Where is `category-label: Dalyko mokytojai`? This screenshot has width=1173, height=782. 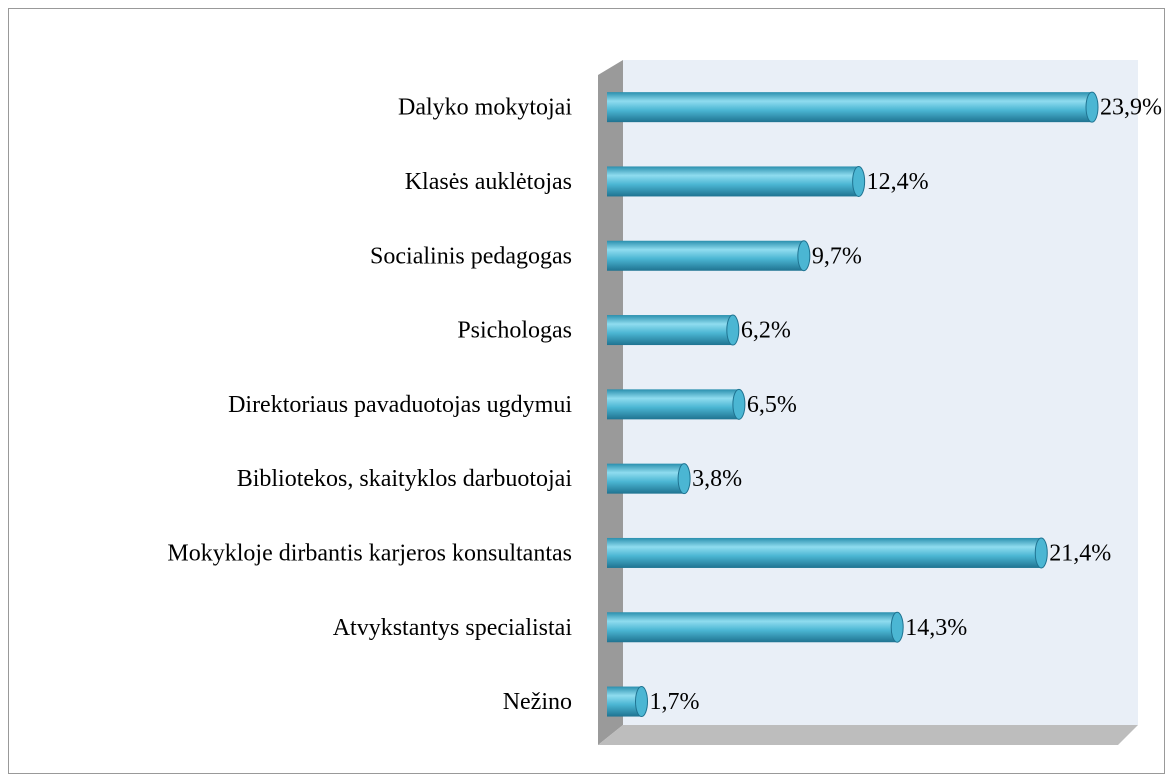 category-label: Dalyko mokytojai is located at coordinates (485, 108).